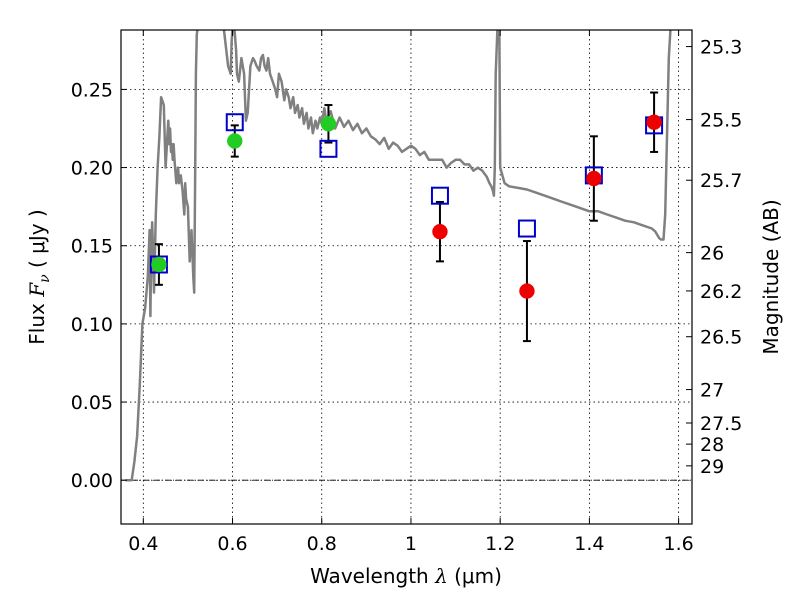 The width and height of the screenshot is (800, 600). What do you see at coordinates (92, 247) in the screenshot?
I see `y-tick-label: 0.15` at bounding box center [92, 247].